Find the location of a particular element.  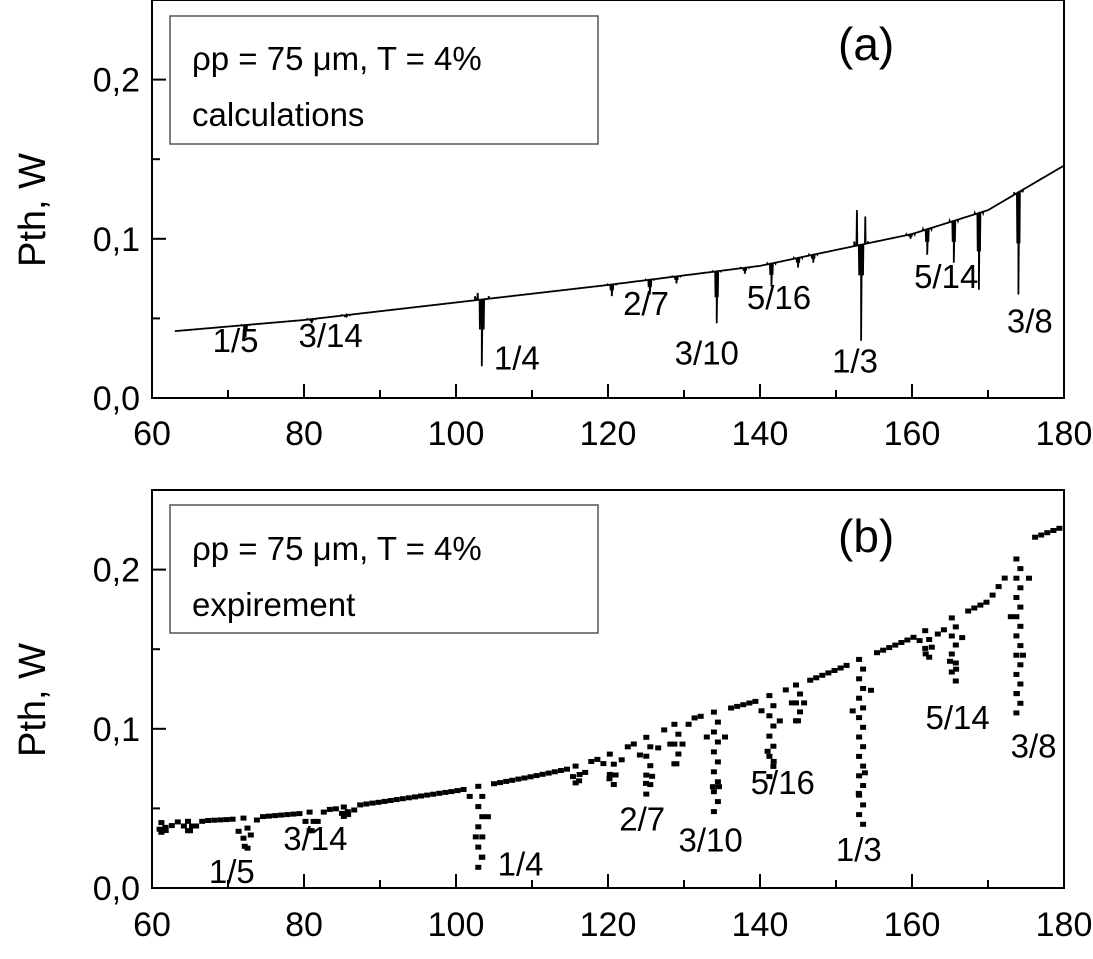

panel-a-y-axis-label: Pth, W is located at coordinates (33, 210).